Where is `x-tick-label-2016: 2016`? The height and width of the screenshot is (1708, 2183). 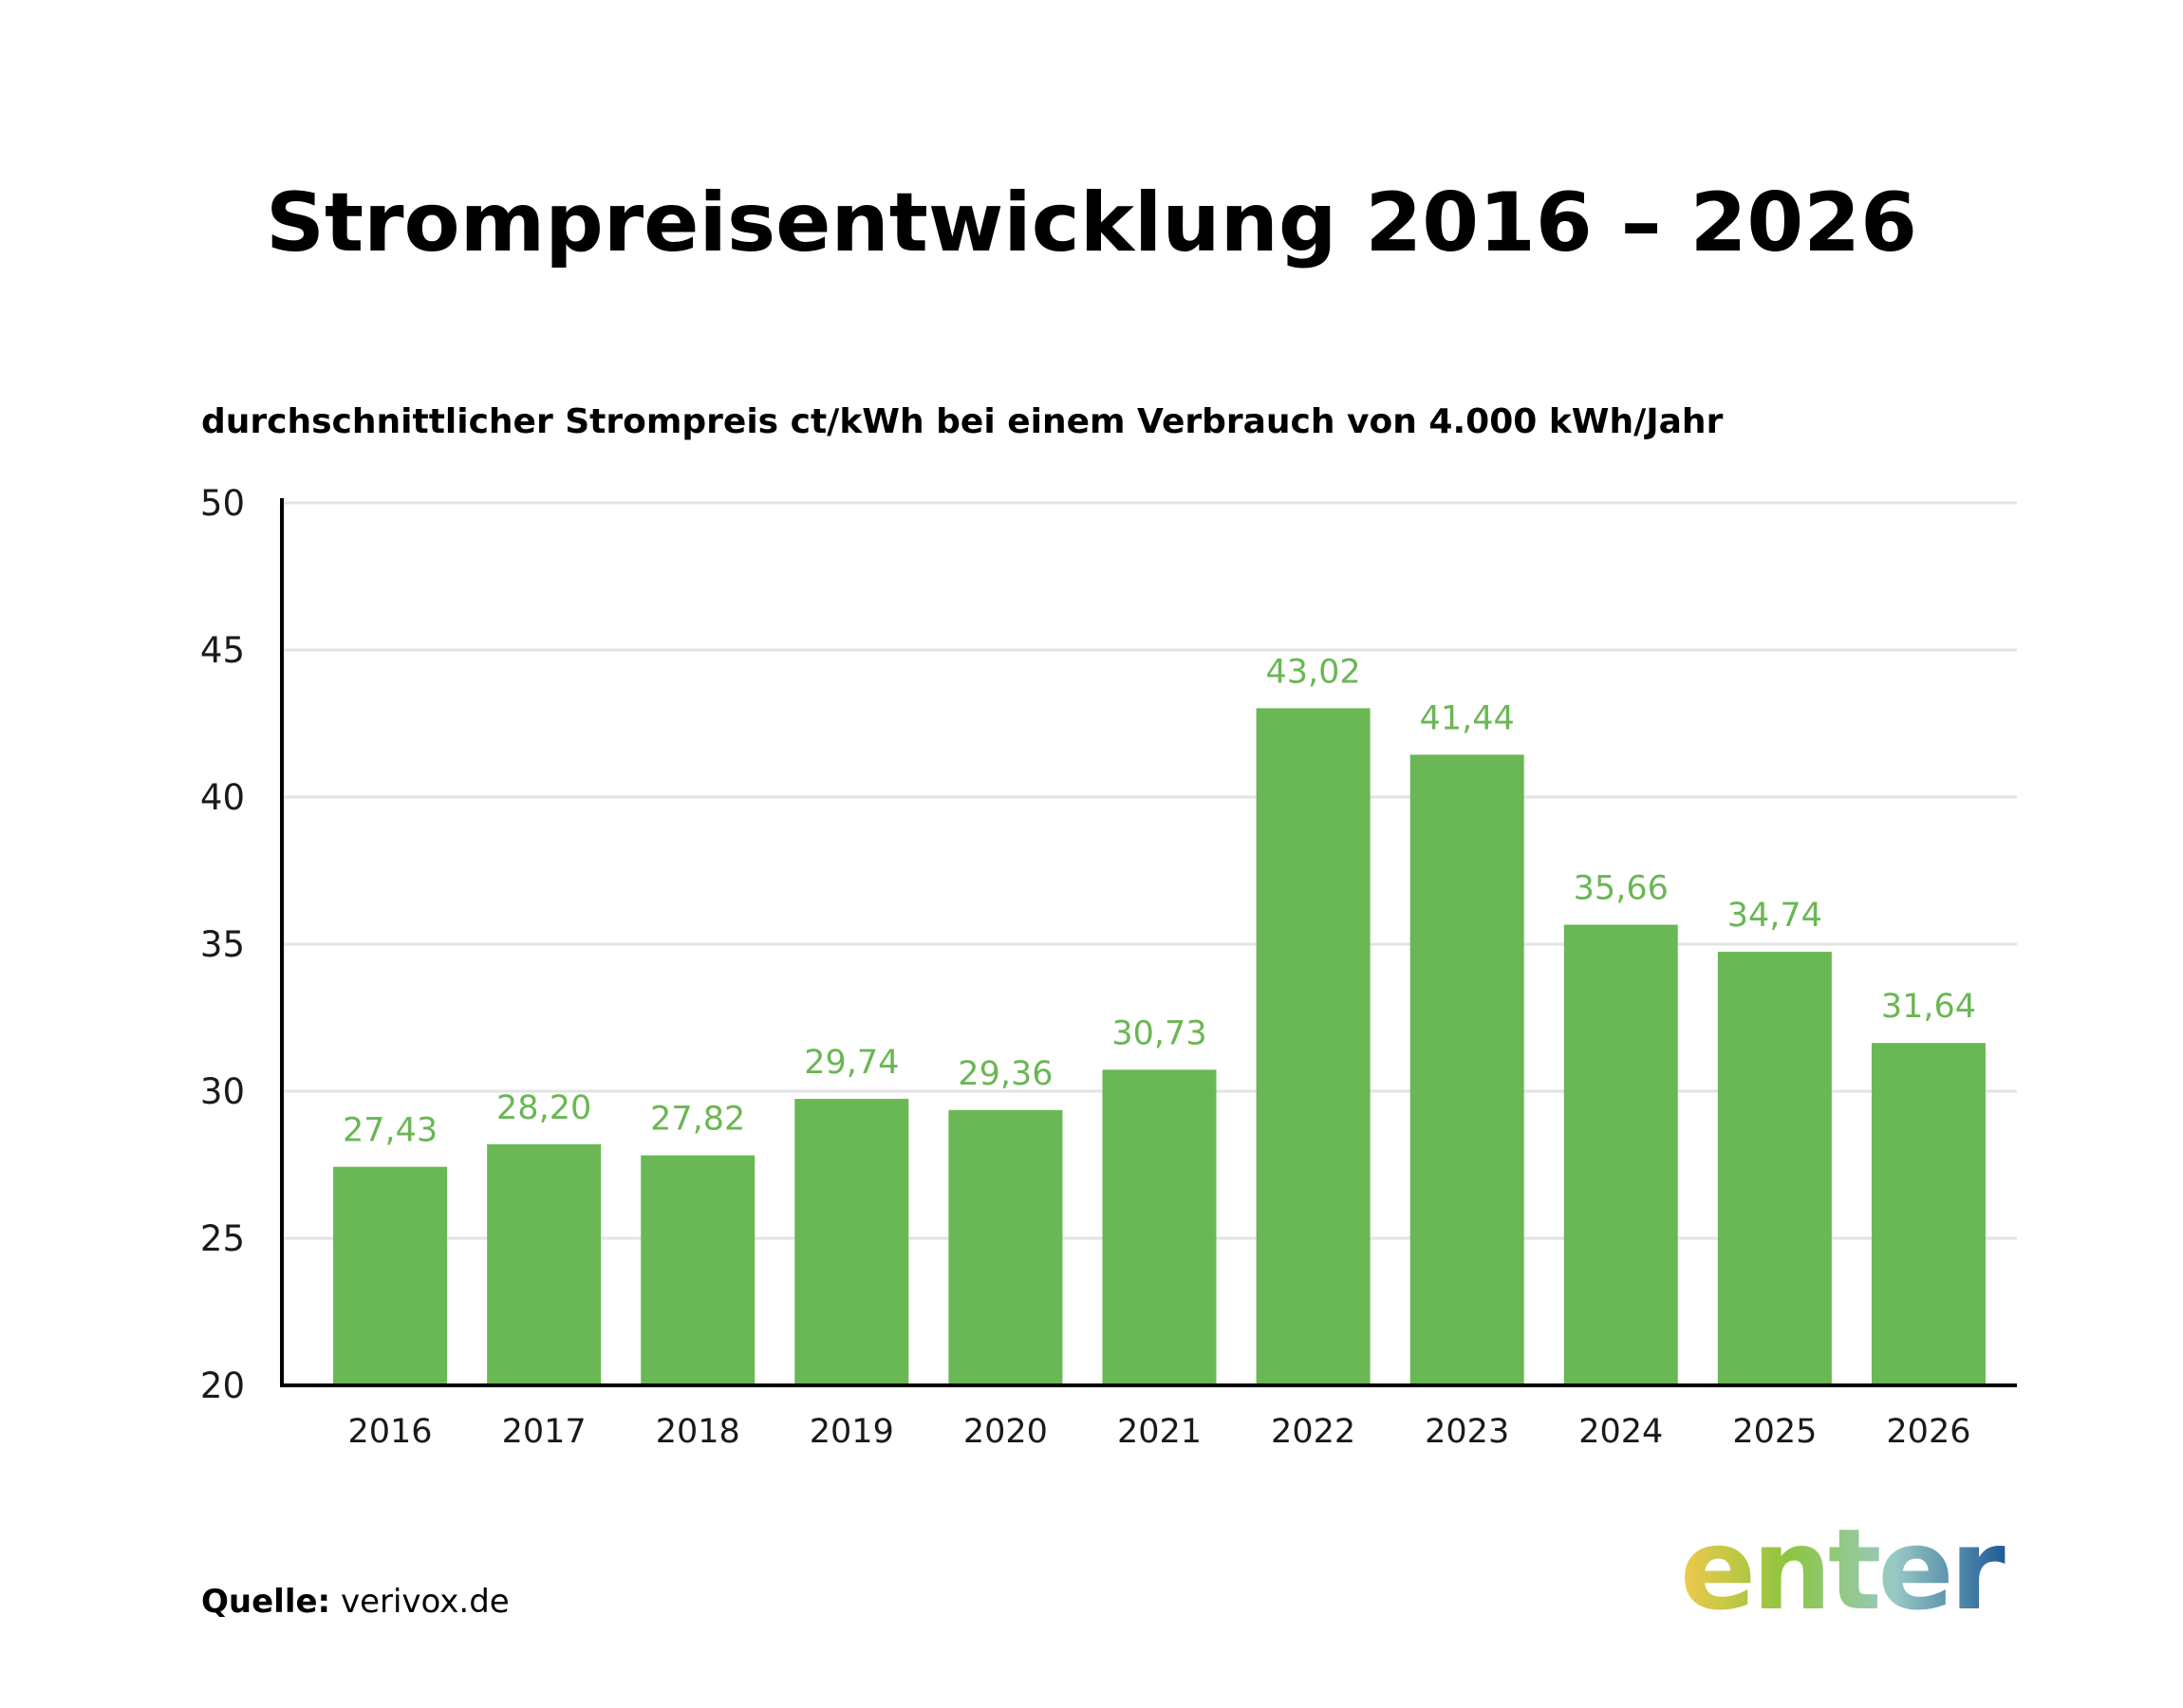 x-tick-label-2016: 2016 is located at coordinates (390, 1432).